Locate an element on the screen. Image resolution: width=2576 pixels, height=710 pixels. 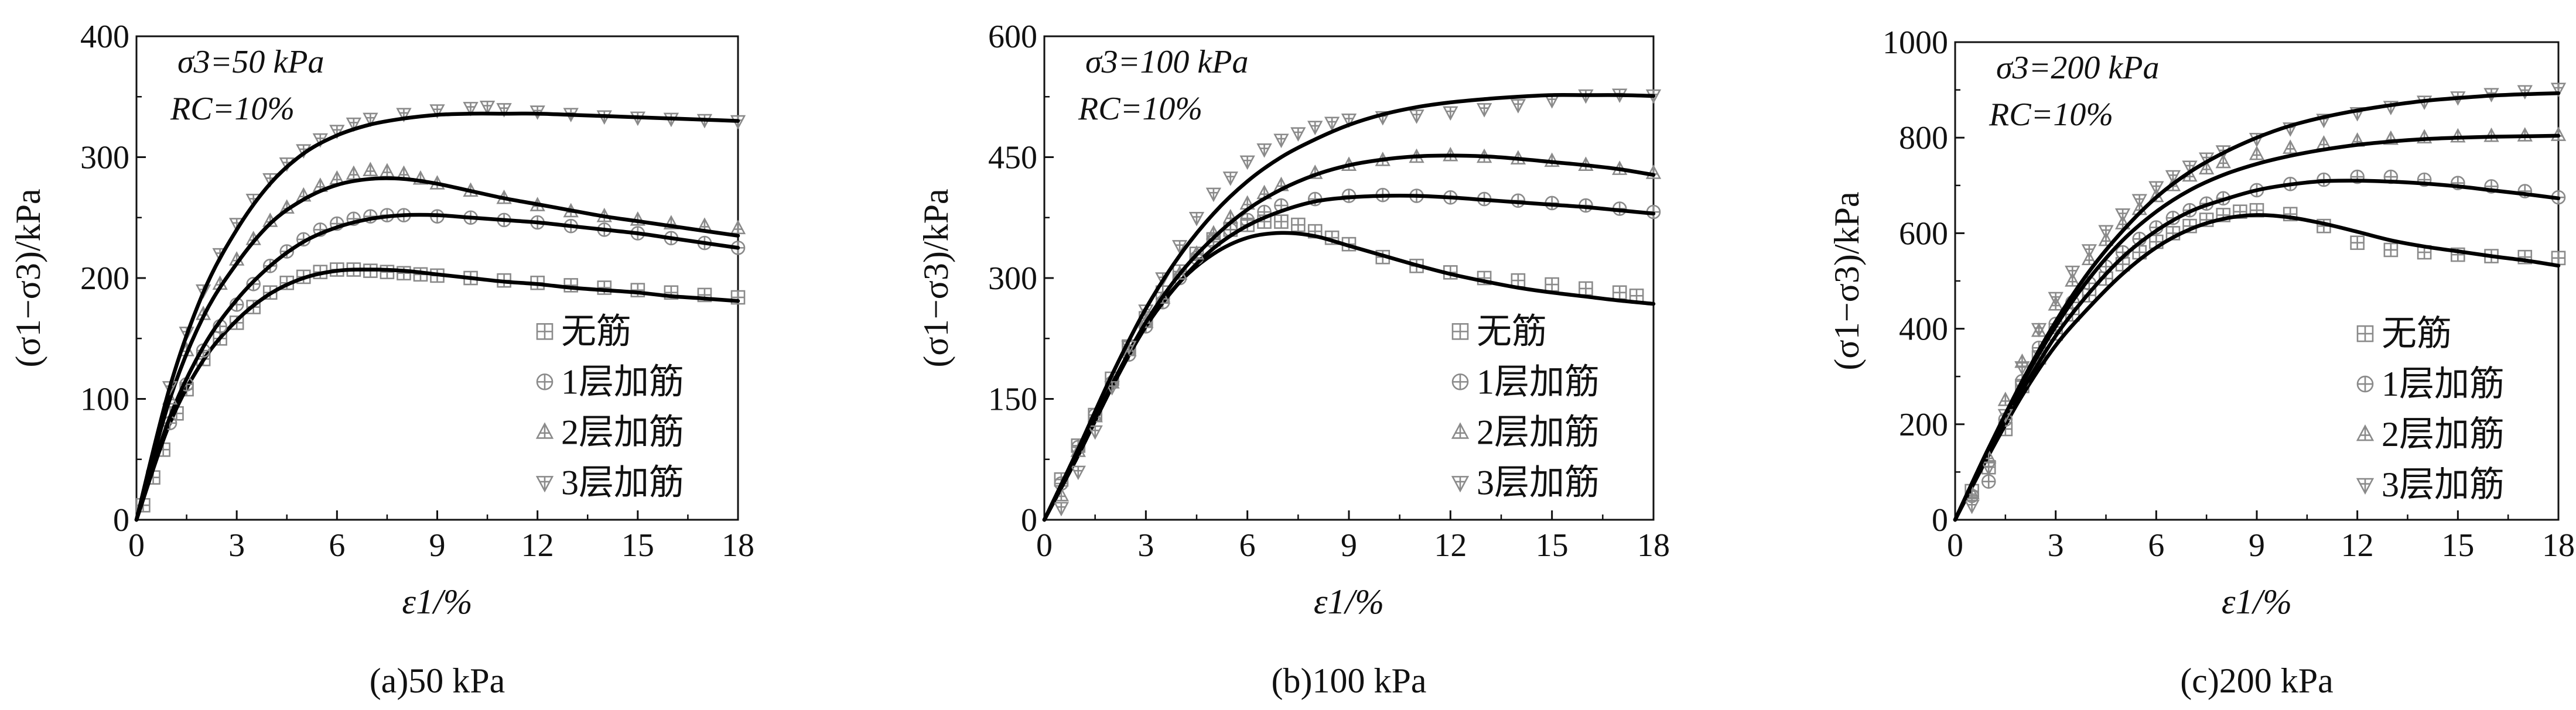
sigma3-annotation: σ3=200 kPa is located at coordinates (2078, 68).